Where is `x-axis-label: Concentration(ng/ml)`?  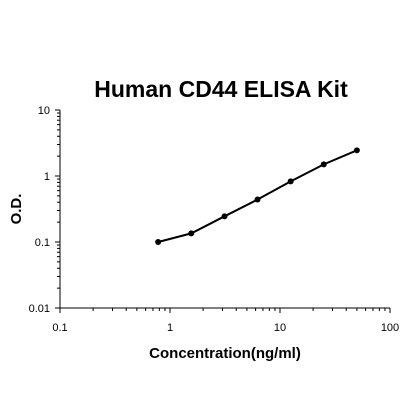 x-axis-label: Concentration(ng/ml) is located at coordinates (225, 353).